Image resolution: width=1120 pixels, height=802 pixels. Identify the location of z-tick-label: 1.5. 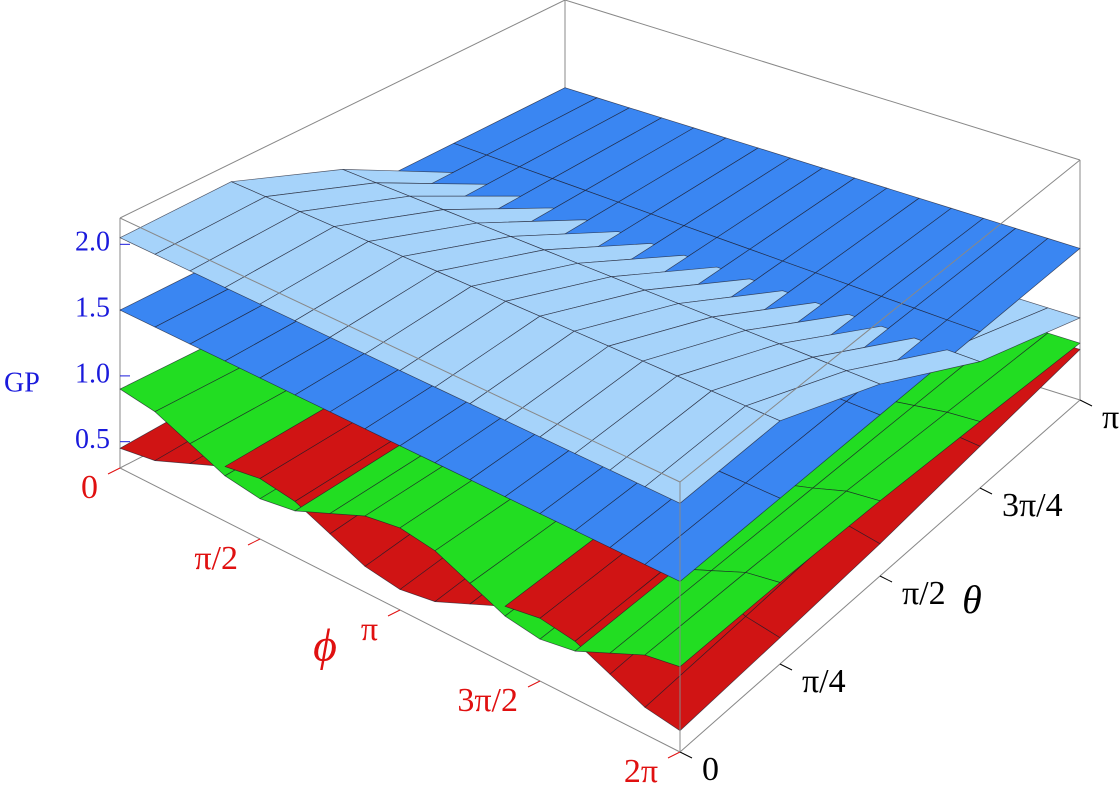
(92, 308).